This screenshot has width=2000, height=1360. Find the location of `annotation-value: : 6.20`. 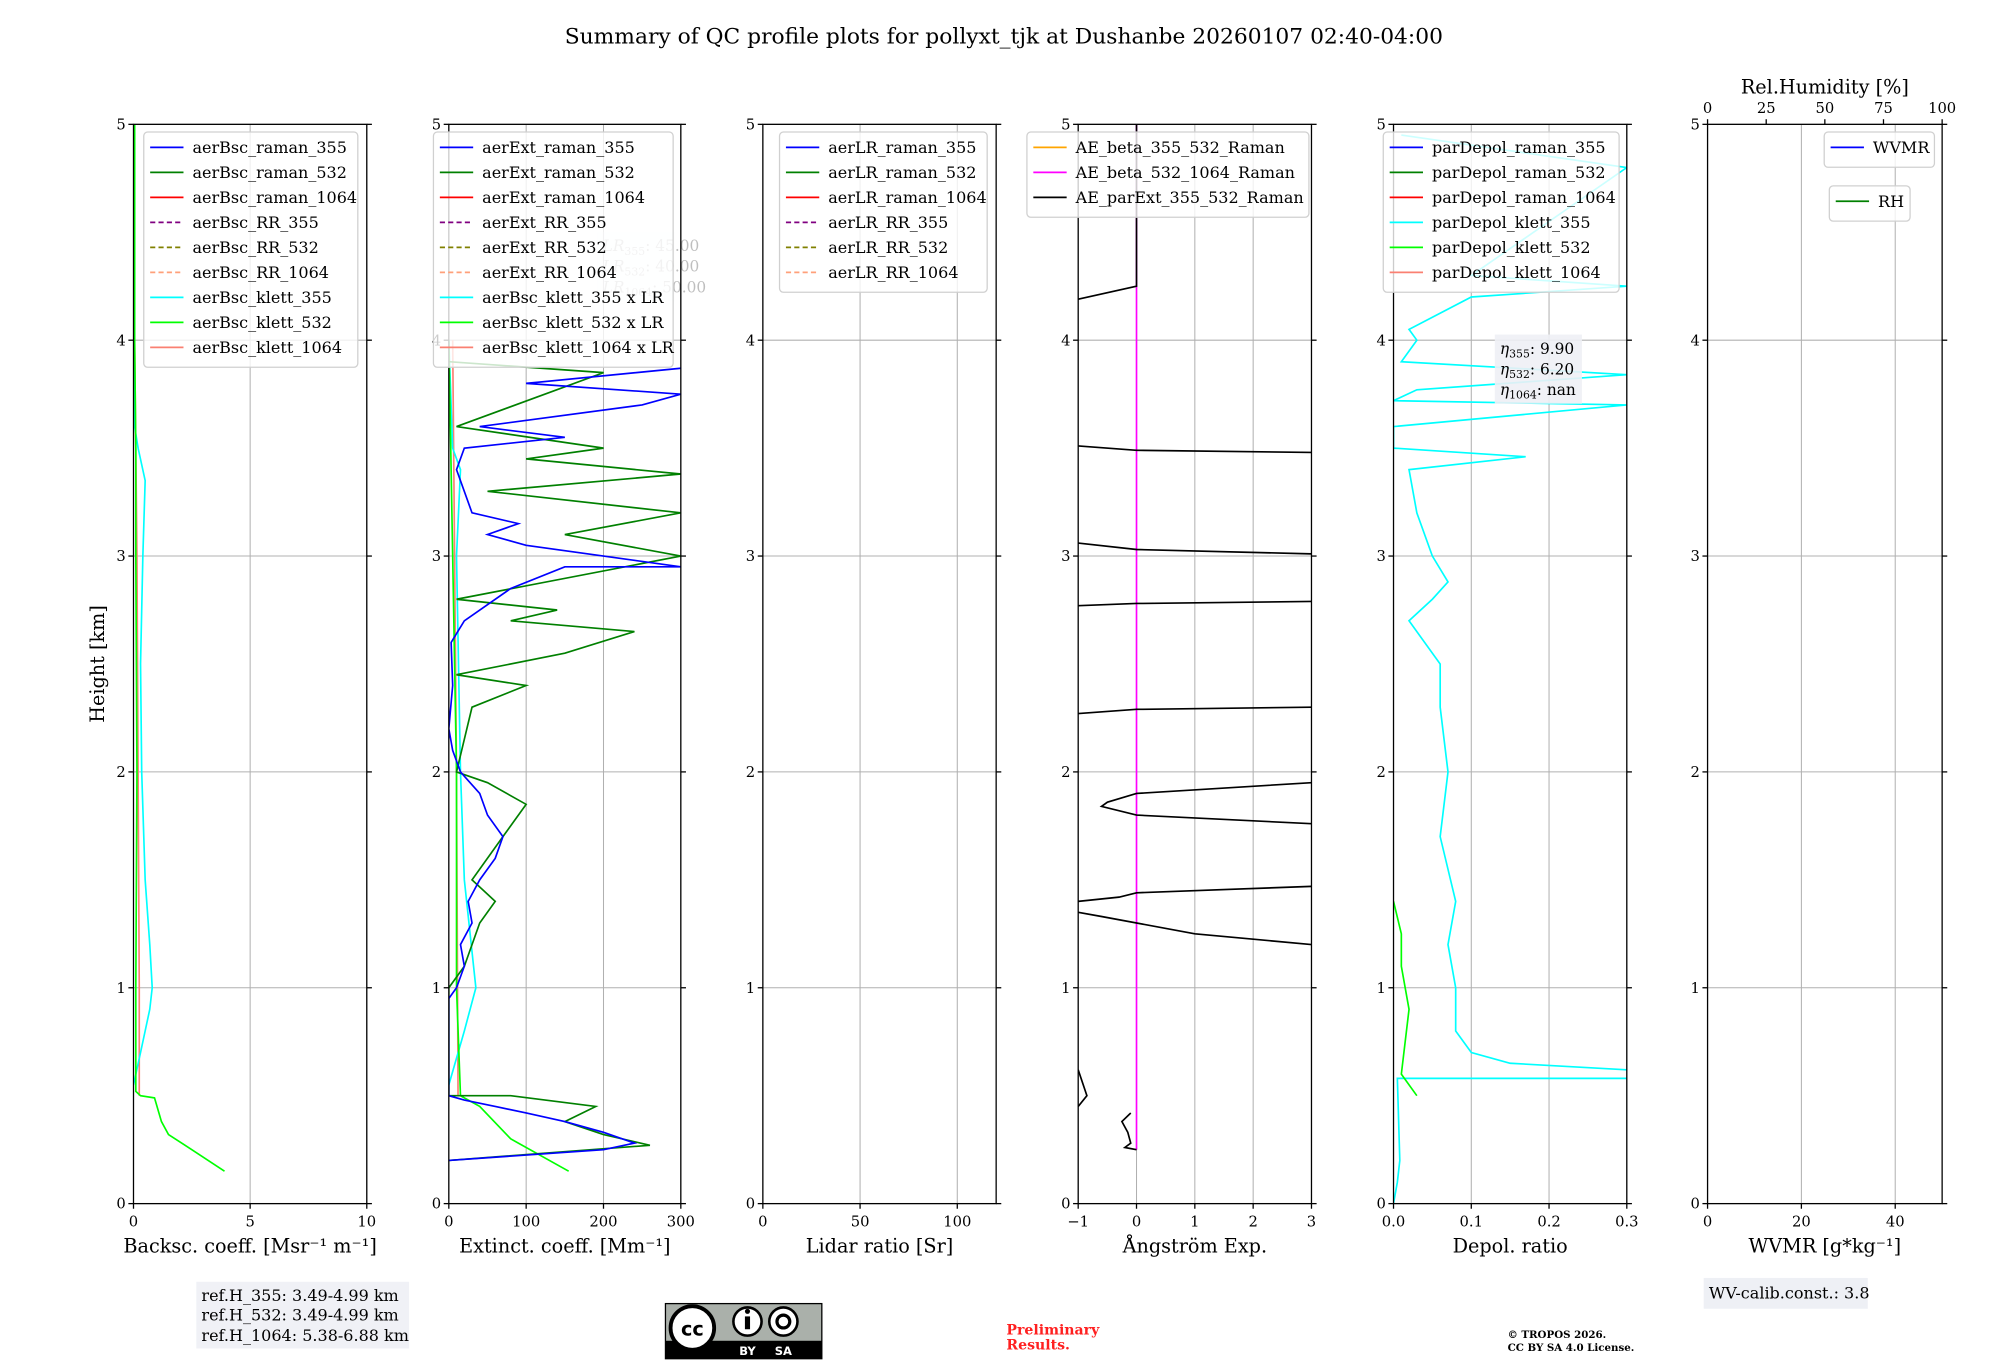

annotation-value: : 6.20 is located at coordinates (1552, 369).